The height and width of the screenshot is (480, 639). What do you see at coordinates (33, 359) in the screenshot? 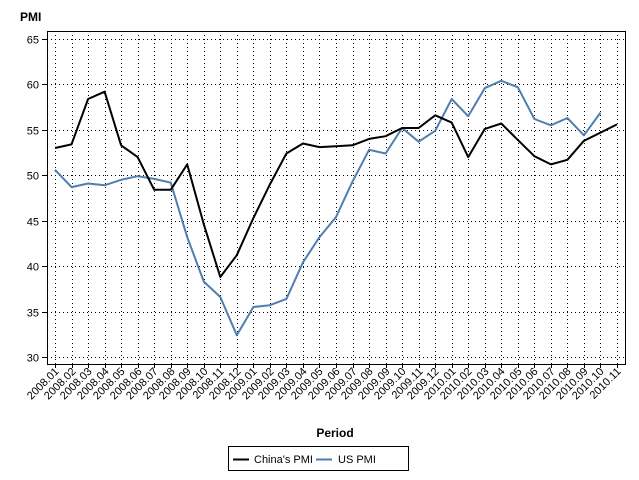
I see `y-tick-label: 30` at bounding box center [33, 359].